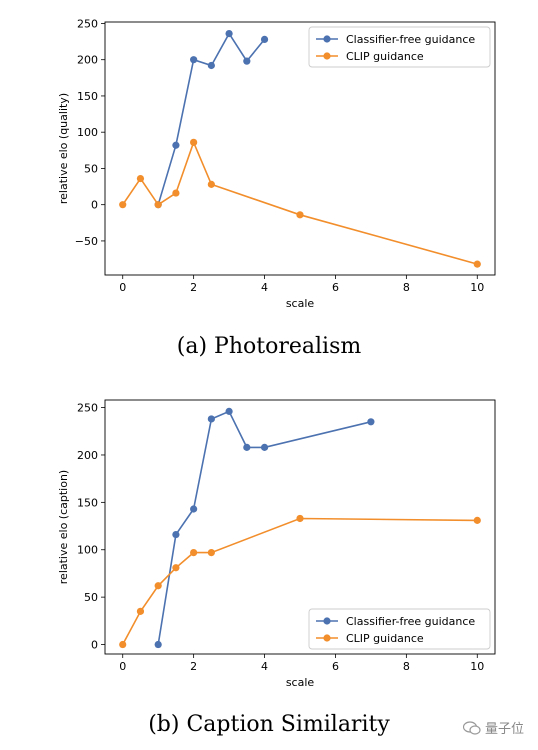 This screenshot has height=750, width=538. Describe the element at coordinates (471, 728) in the screenshot. I see `wechat-icon` at that location.